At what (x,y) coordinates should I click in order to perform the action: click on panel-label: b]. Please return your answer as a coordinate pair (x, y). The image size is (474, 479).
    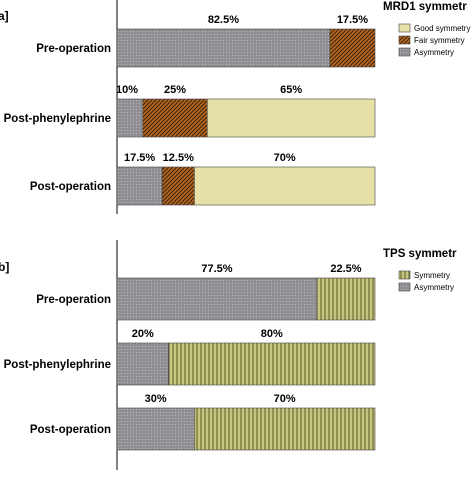
    Looking at the image, I should click on (4, 267).